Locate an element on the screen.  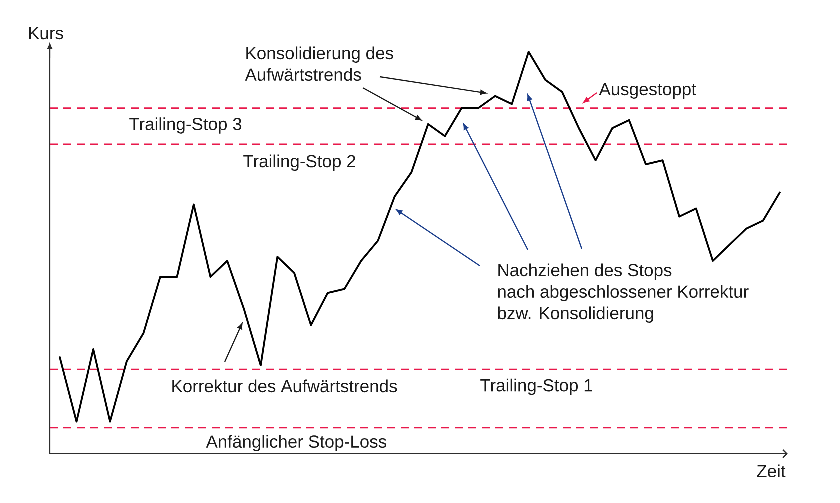
ref-line-label: Trailing-Stop 1 is located at coordinates (536, 387).